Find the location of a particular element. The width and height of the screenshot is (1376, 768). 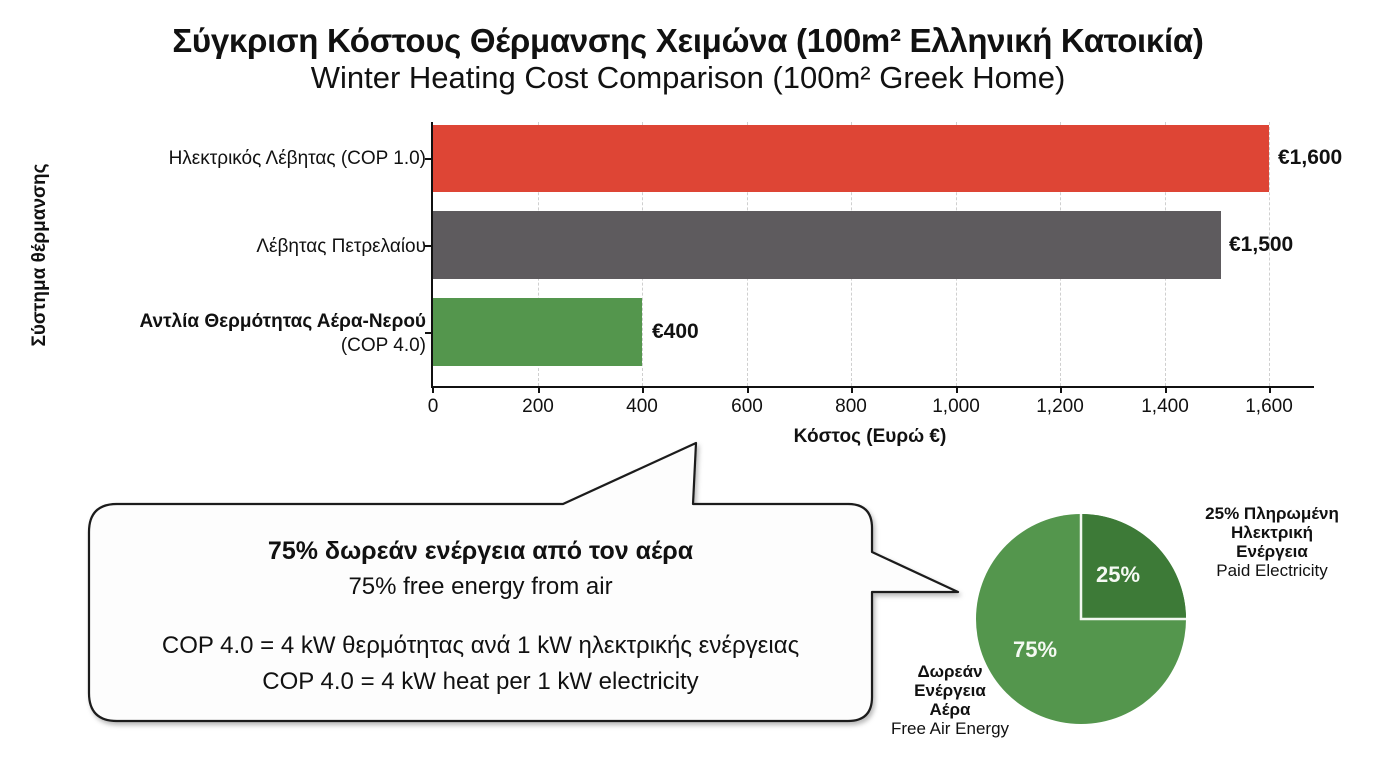

callout-headline: 75% δωρεάν ενέργεια από τον αέρα is located at coordinates (480, 551).